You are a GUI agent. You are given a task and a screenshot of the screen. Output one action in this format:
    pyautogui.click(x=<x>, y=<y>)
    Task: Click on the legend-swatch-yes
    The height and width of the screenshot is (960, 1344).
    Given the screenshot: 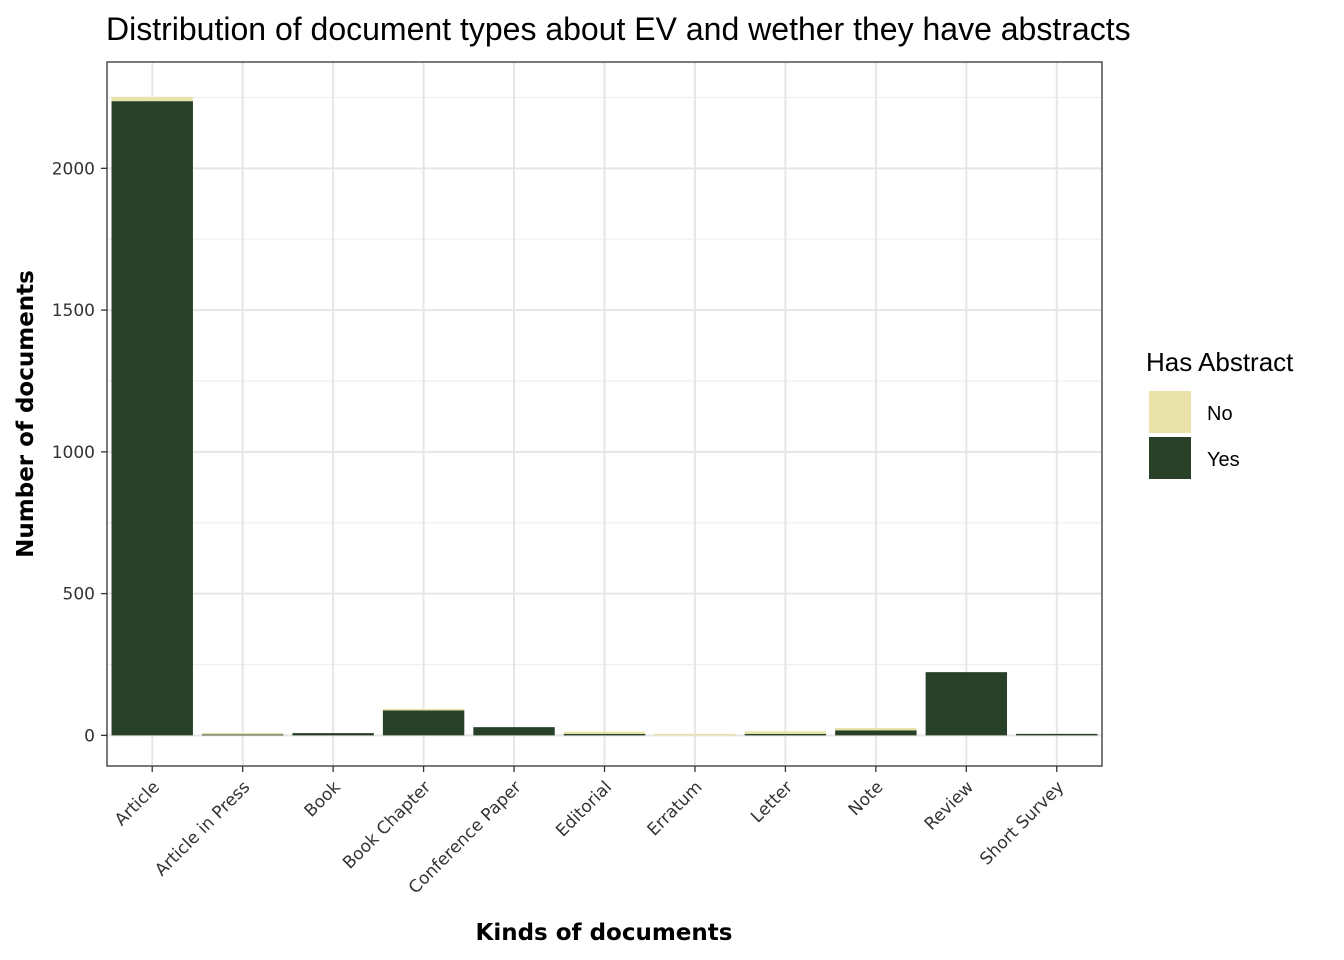 What is the action you would take?
    pyautogui.click(x=1170, y=458)
    